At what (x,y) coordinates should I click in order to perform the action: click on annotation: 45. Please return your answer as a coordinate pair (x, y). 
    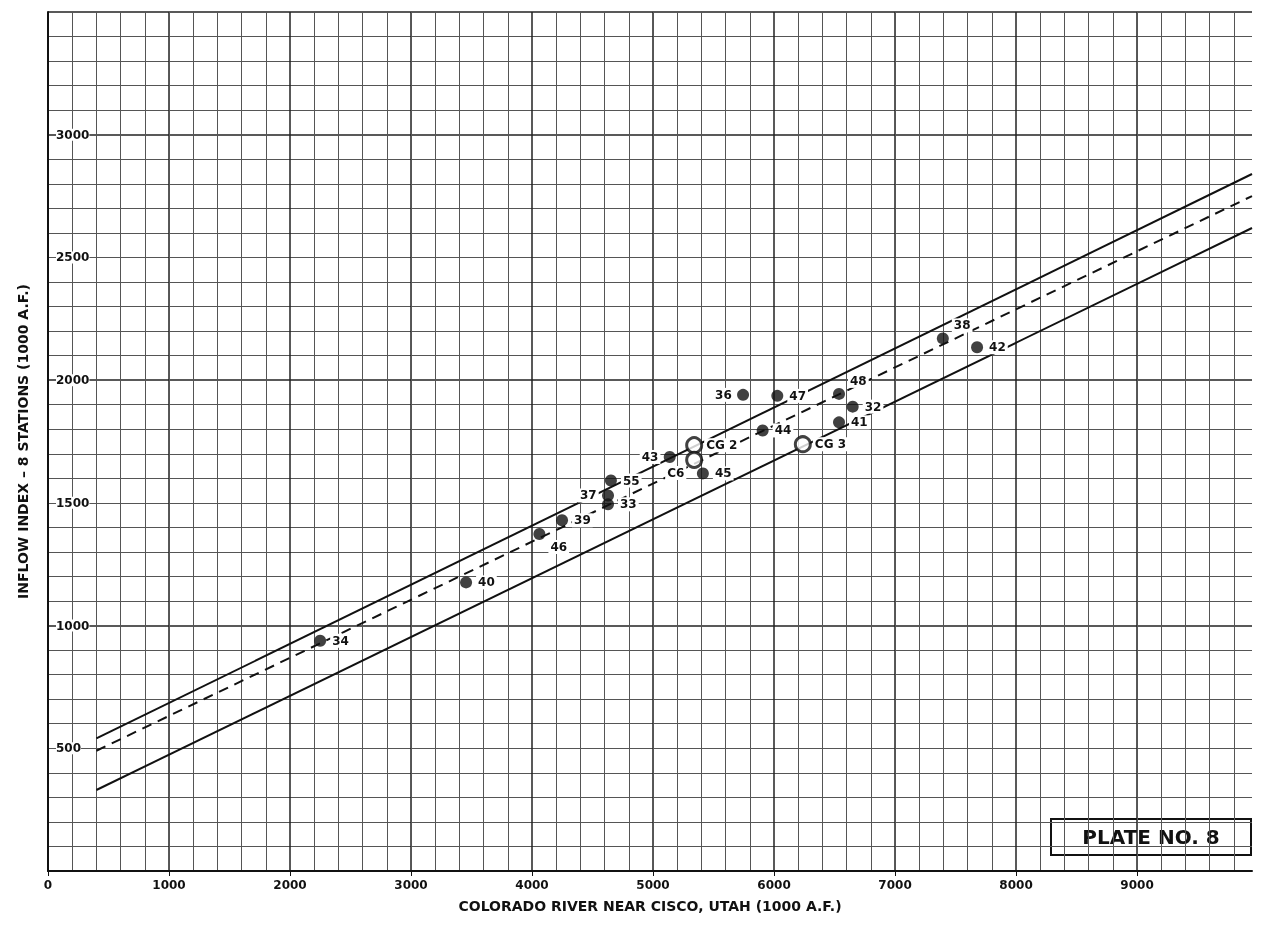
    Looking at the image, I should click on (723, 473).